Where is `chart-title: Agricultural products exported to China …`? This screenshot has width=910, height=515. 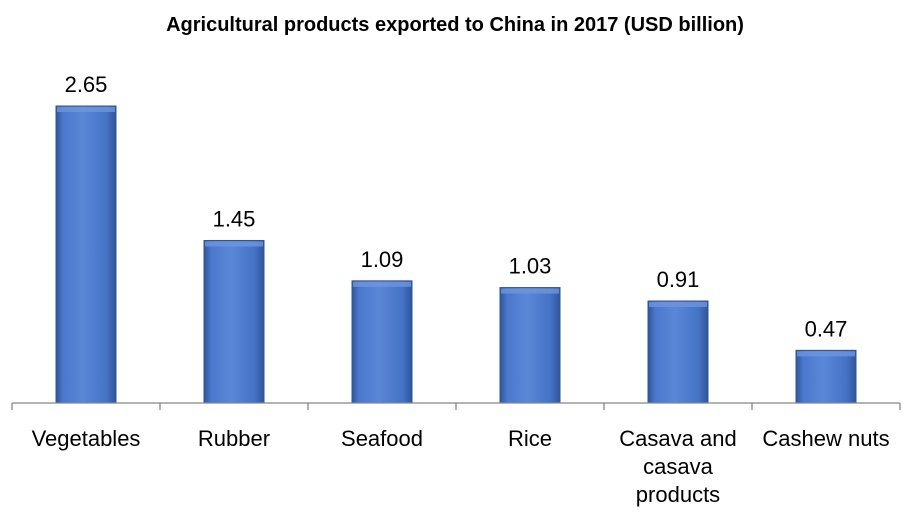 chart-title: Agricultural products exported to China … is located at coordinates (455, 25).